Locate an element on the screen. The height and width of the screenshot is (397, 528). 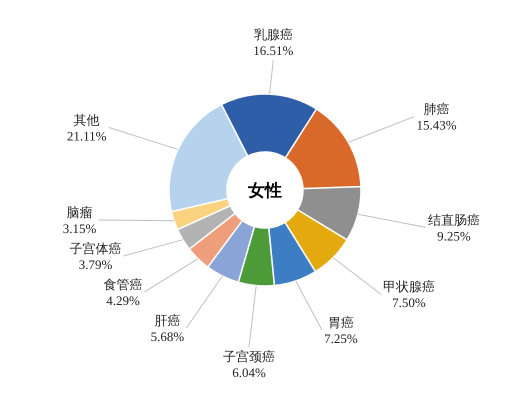
data-label: 21.11% is located at coordinates (86, 136).